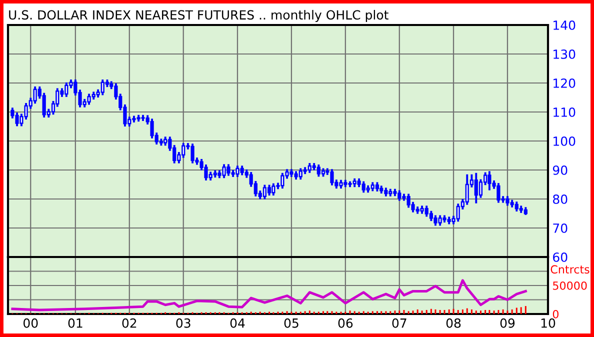  What do you see at coordinates (565, 141) in the screenshot?
I see `y-tick-label: 100` at bounding box center [565, 141].